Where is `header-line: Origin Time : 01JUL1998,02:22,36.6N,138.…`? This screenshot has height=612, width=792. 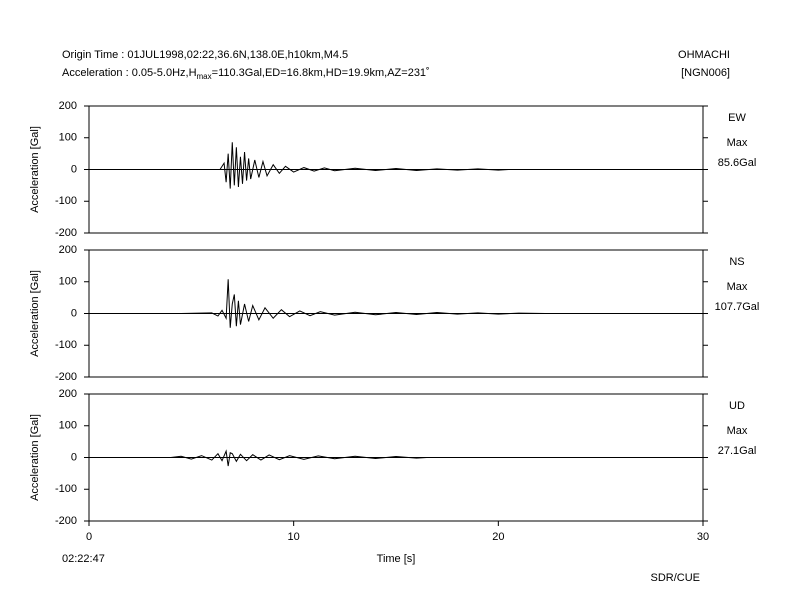 header-line: Origin Time : 01JUL1998,02:22,36.6N,138.… is located at coordinates (205, 55).